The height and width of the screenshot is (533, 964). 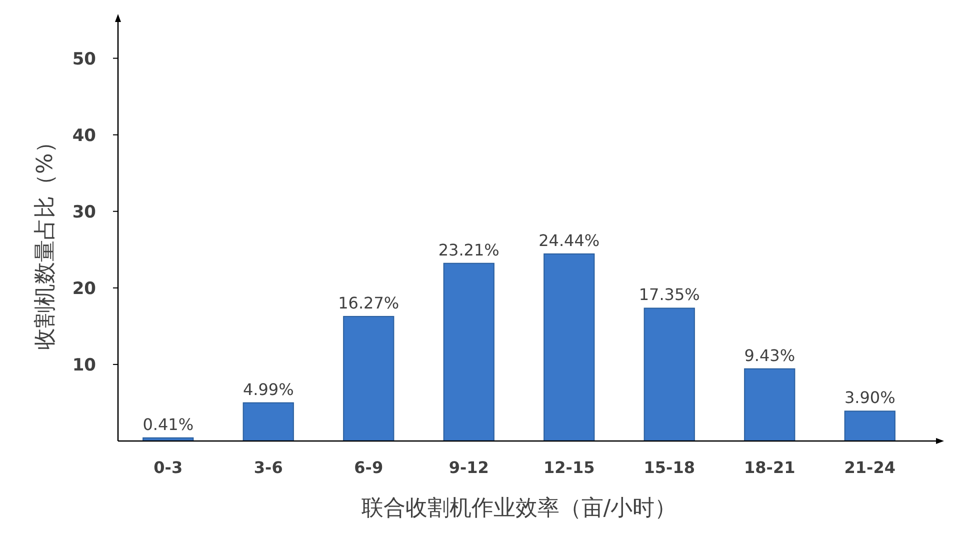 I want to click on x-tick-label: 18-21, so click(x=770, y=467).